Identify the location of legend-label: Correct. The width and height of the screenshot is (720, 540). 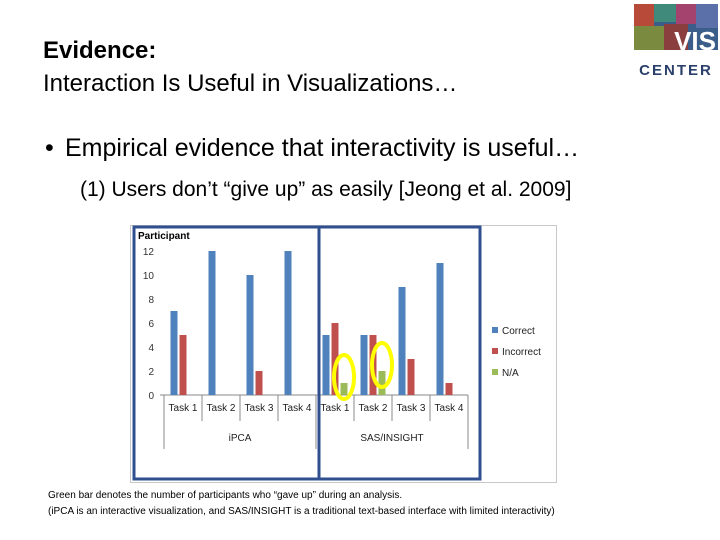
(518, 331).